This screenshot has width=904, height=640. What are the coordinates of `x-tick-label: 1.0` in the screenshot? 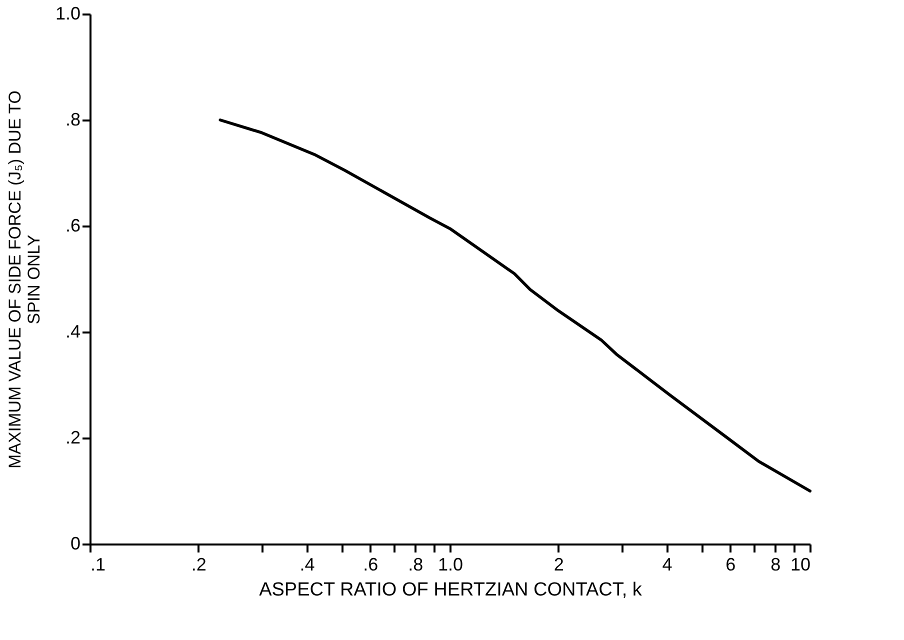 It's located at (451, 564).